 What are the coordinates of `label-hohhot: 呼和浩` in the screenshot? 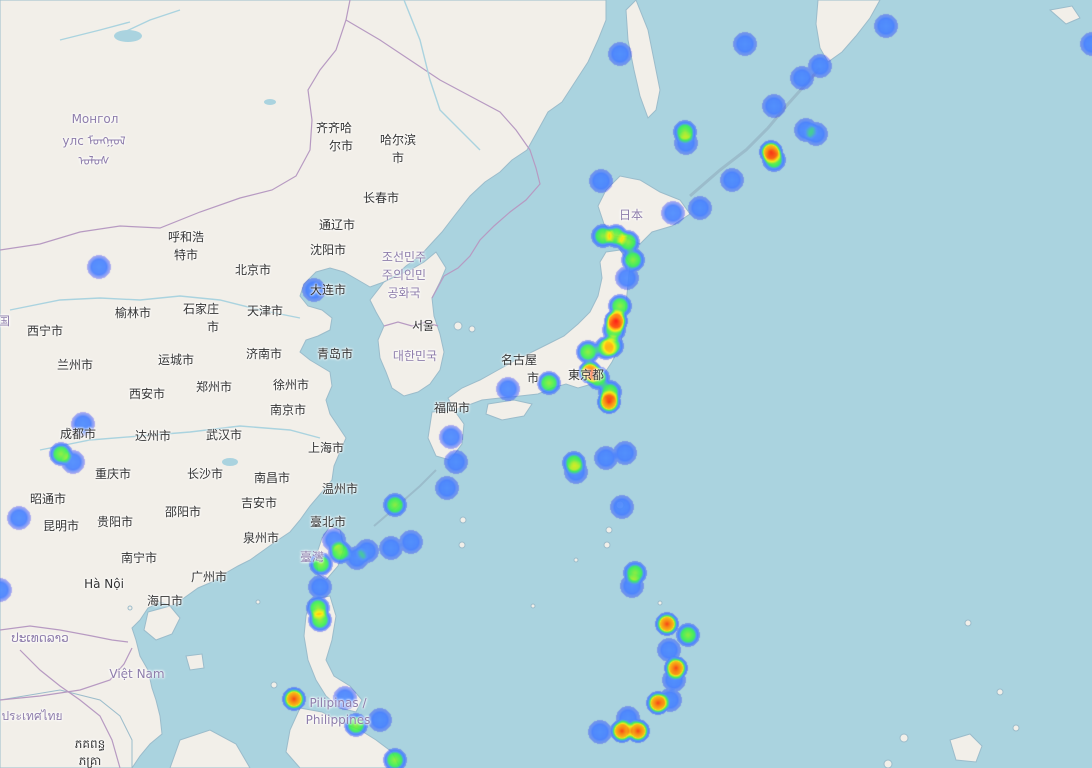 It's located at (186, 237).